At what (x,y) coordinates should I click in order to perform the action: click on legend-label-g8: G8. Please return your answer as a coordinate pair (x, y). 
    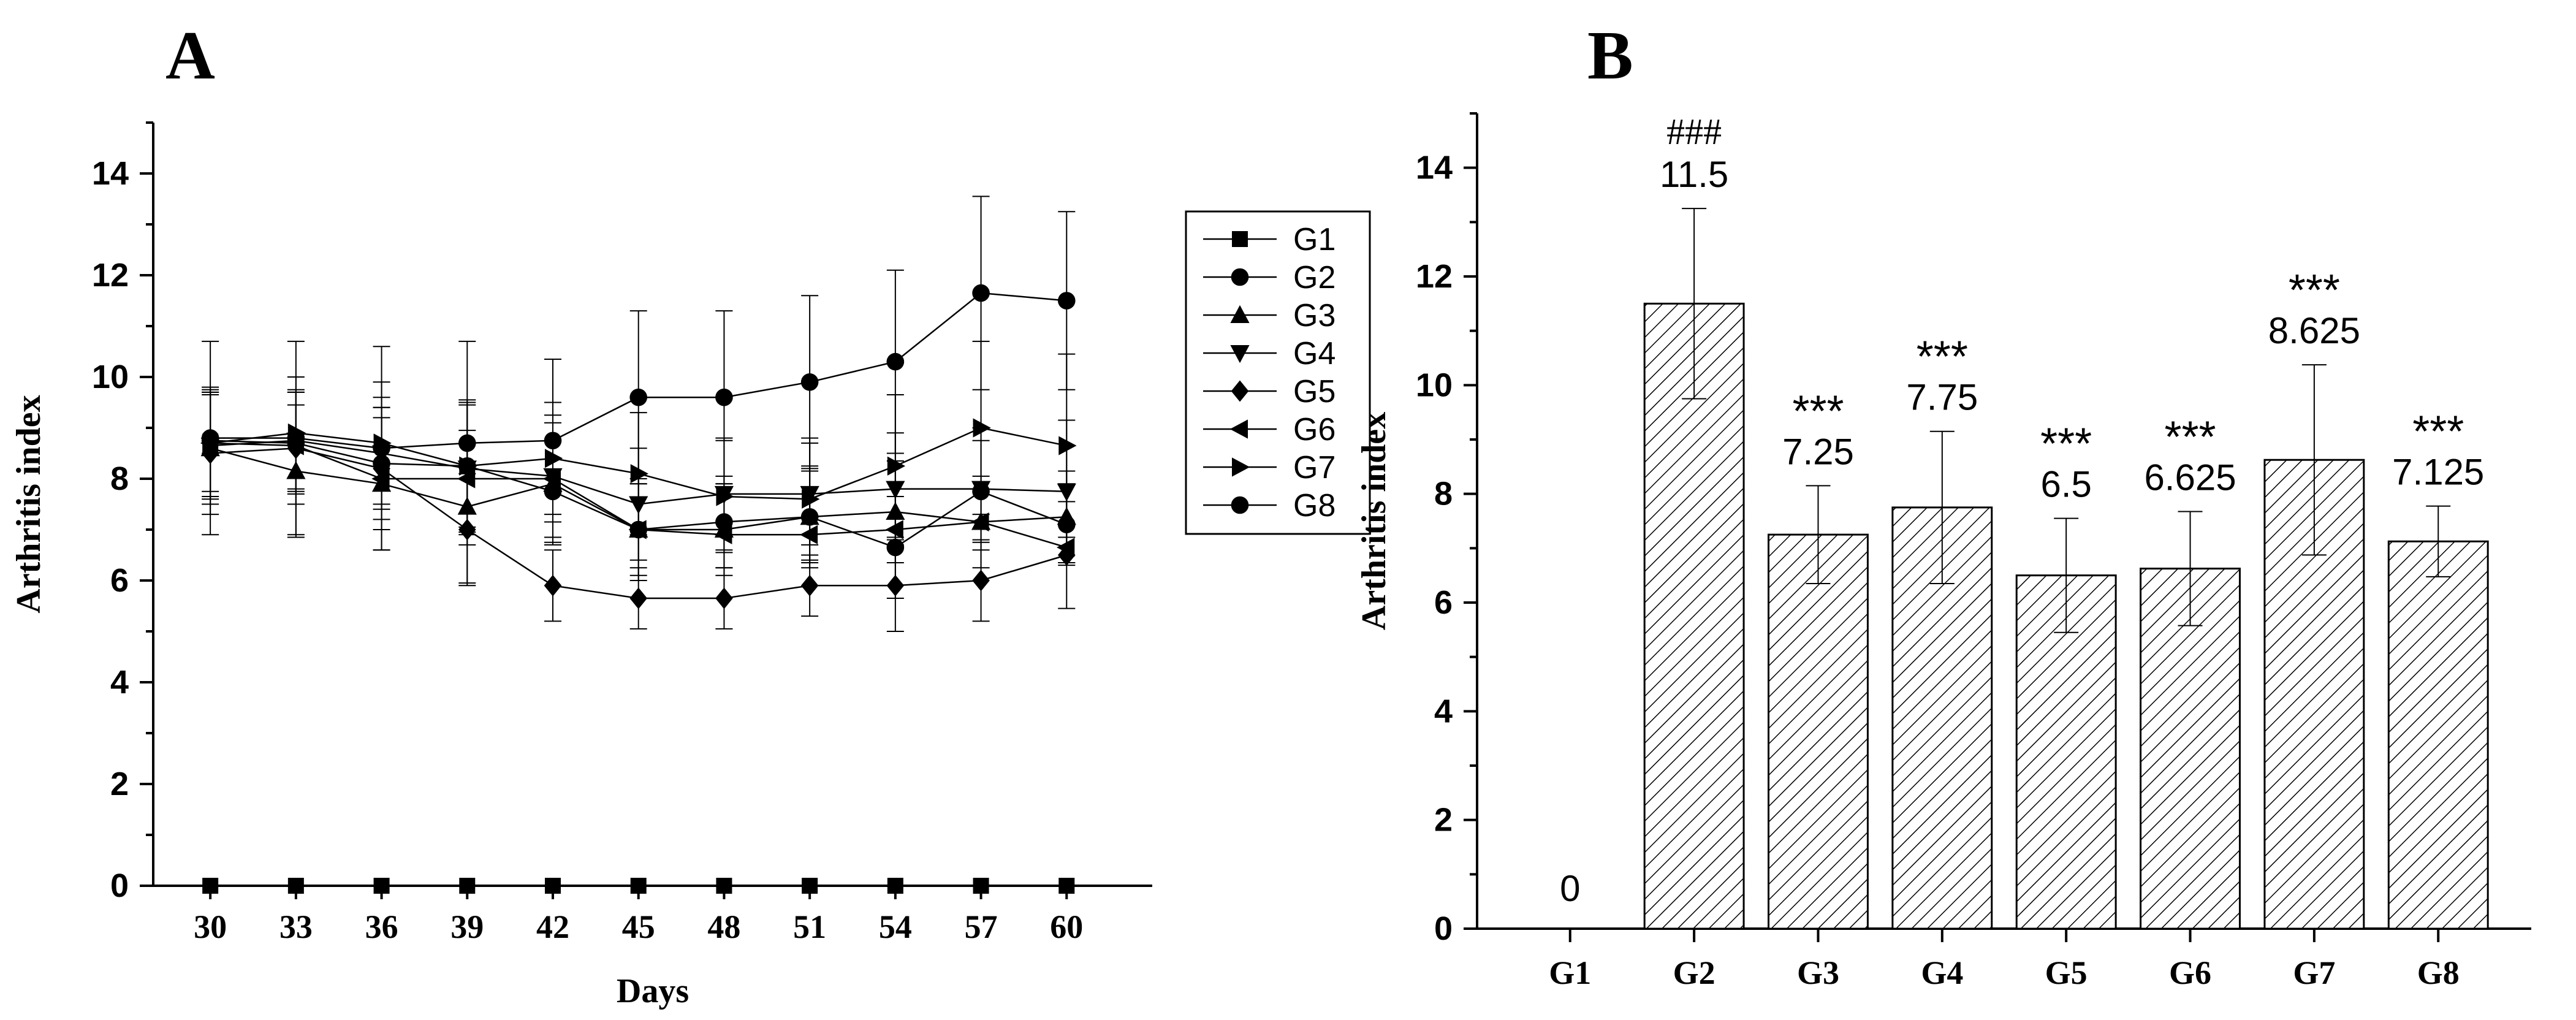
    Looking at the image, I should click on (1314, 505).